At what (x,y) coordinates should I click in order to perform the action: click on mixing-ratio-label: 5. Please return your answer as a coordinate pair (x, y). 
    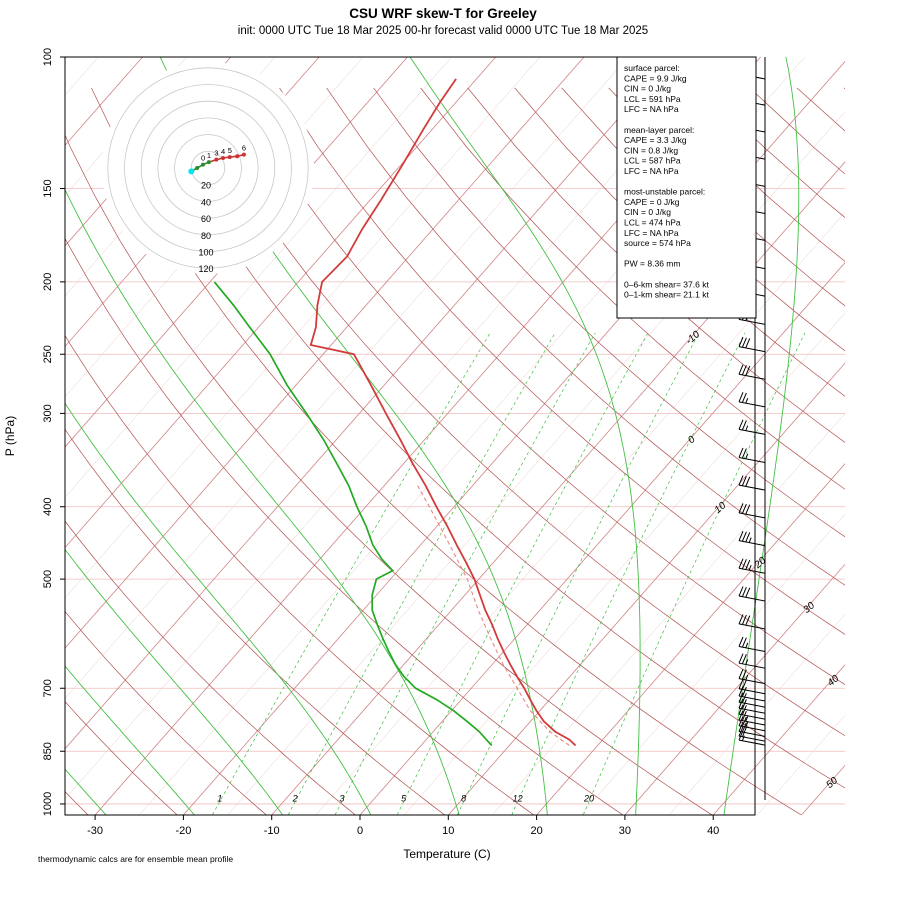
    Looking at the image, I should click on (404, 799).